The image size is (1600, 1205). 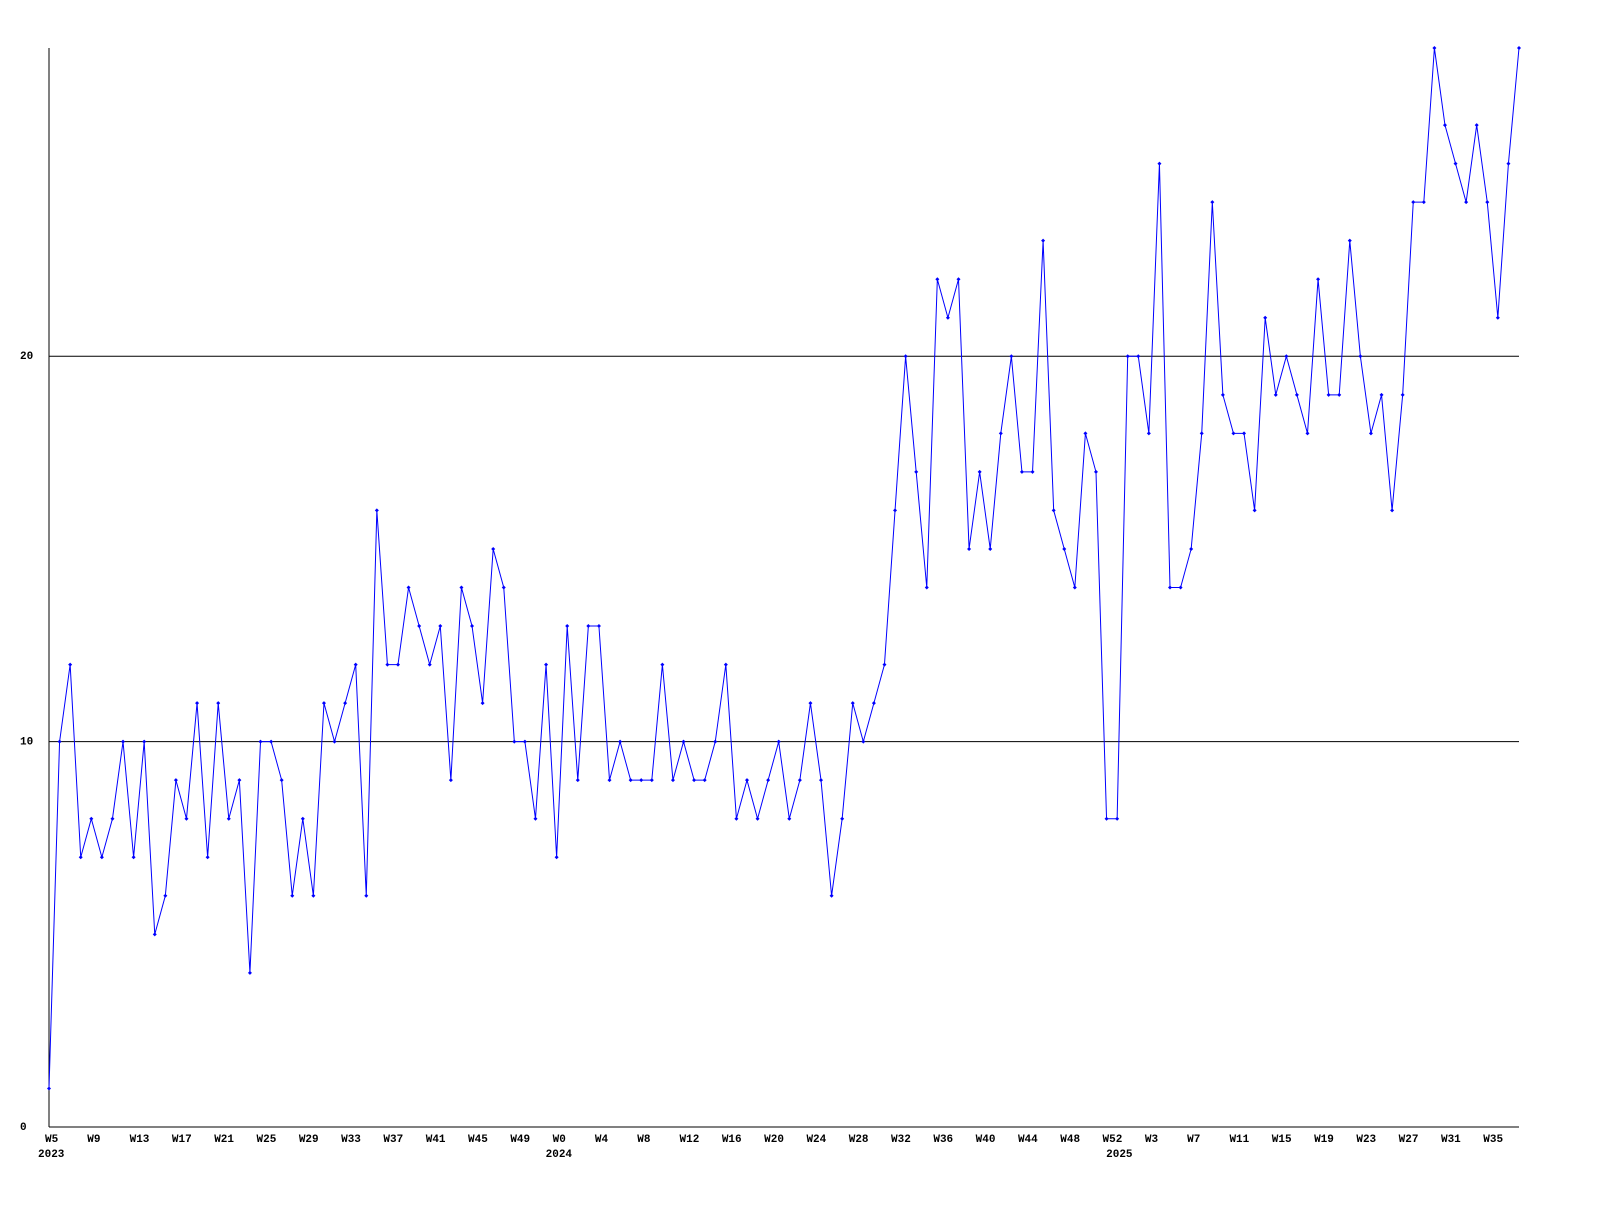 I want to click on x-tick-label: W15, so click(x=1282, y=1140).